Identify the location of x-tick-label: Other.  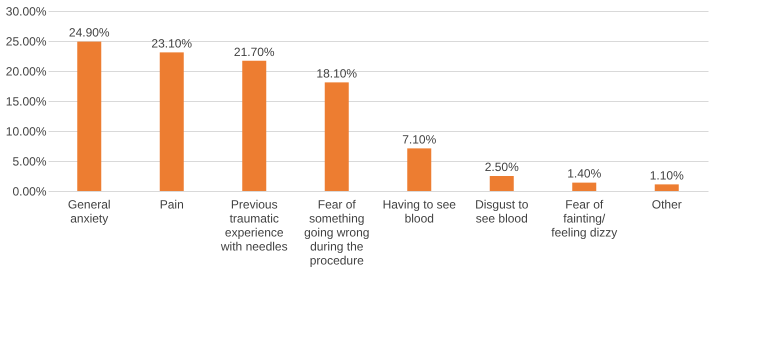
(667, 205).